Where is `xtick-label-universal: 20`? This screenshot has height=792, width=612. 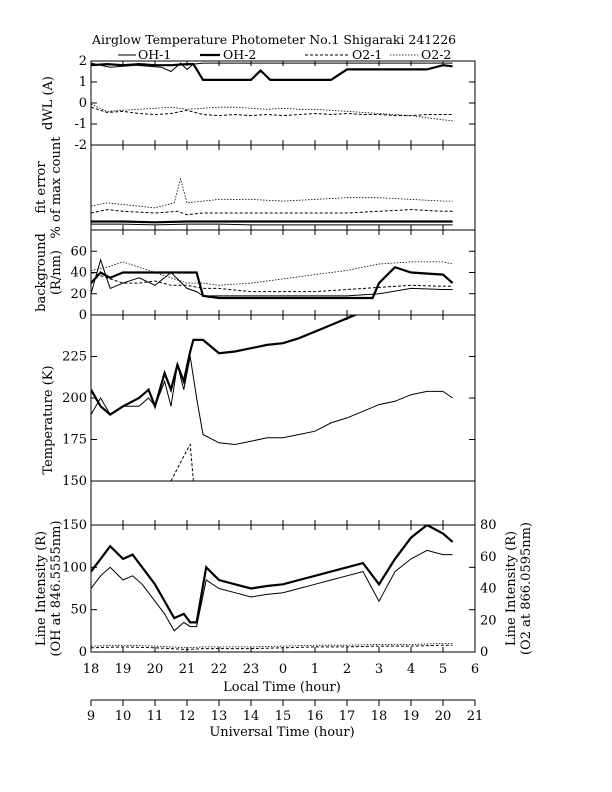 xtick-label-universal: 20 is located at coordinates (443, 716).